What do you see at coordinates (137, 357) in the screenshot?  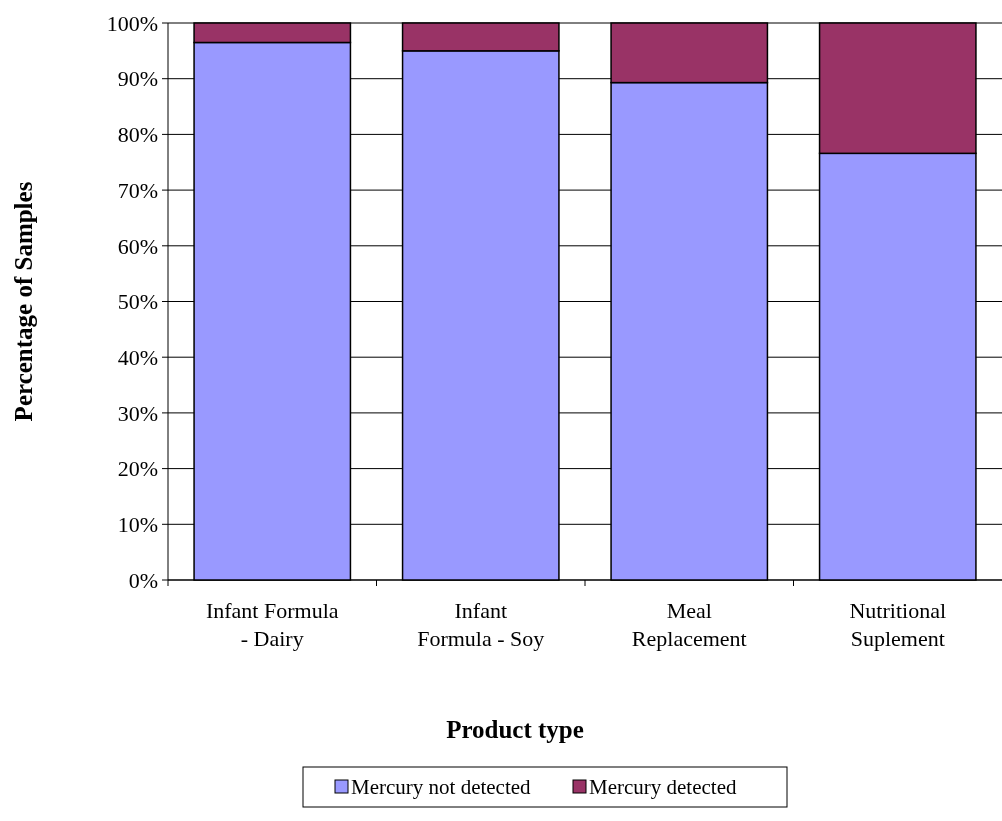 I see `y-tick-label: 40%` at bounding box center [137, 357].